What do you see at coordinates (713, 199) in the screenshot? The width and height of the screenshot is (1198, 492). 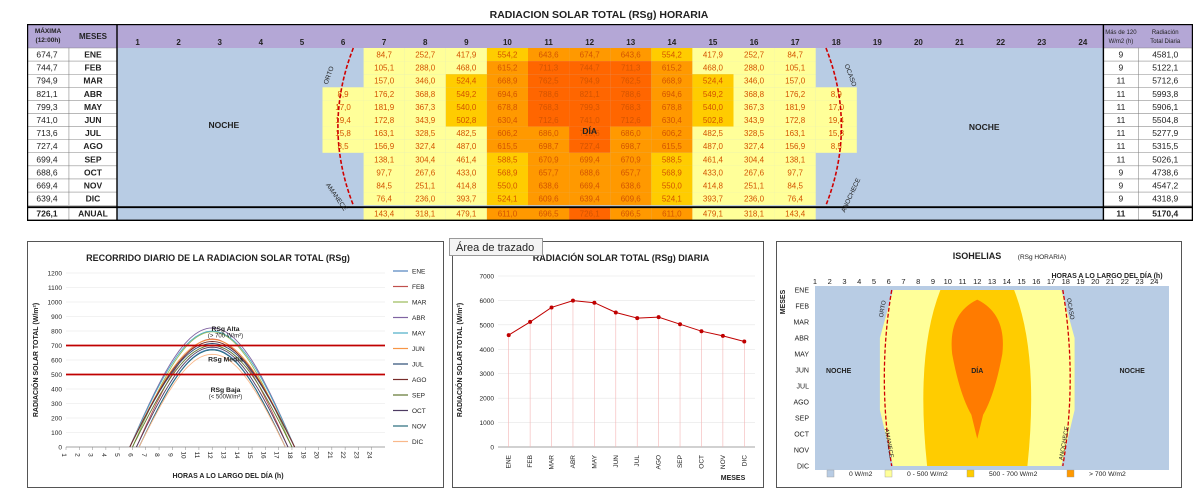 I see `radiation-value: 393,7` at bounding box center [713, 199].